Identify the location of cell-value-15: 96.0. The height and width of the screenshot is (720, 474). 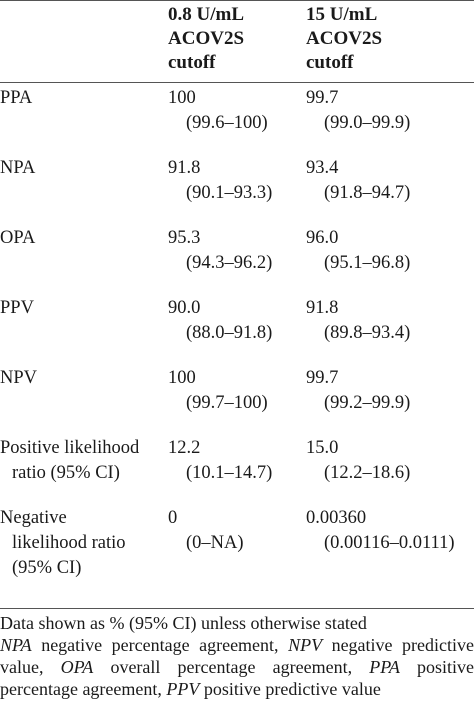
(322, 238).